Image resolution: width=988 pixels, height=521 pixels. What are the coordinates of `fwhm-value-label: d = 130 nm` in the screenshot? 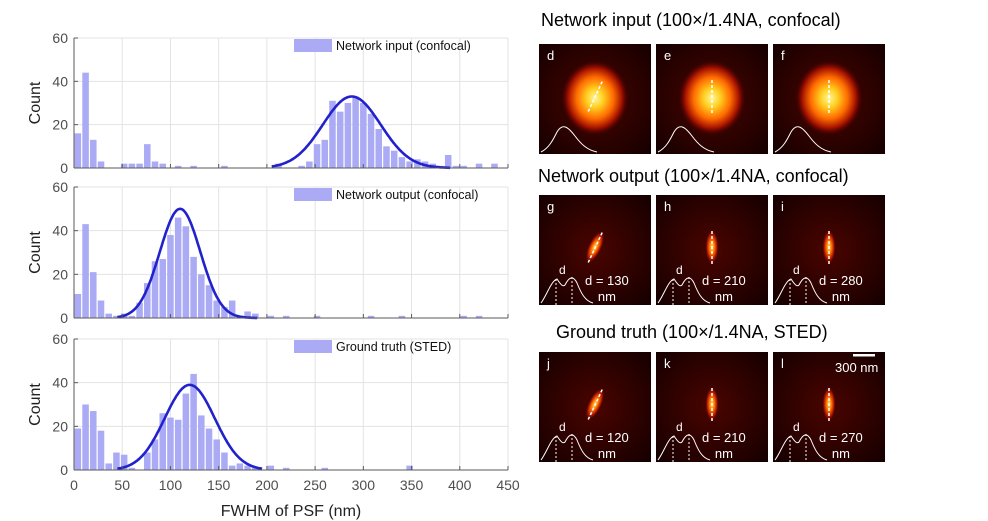 It's located at (607, 289).